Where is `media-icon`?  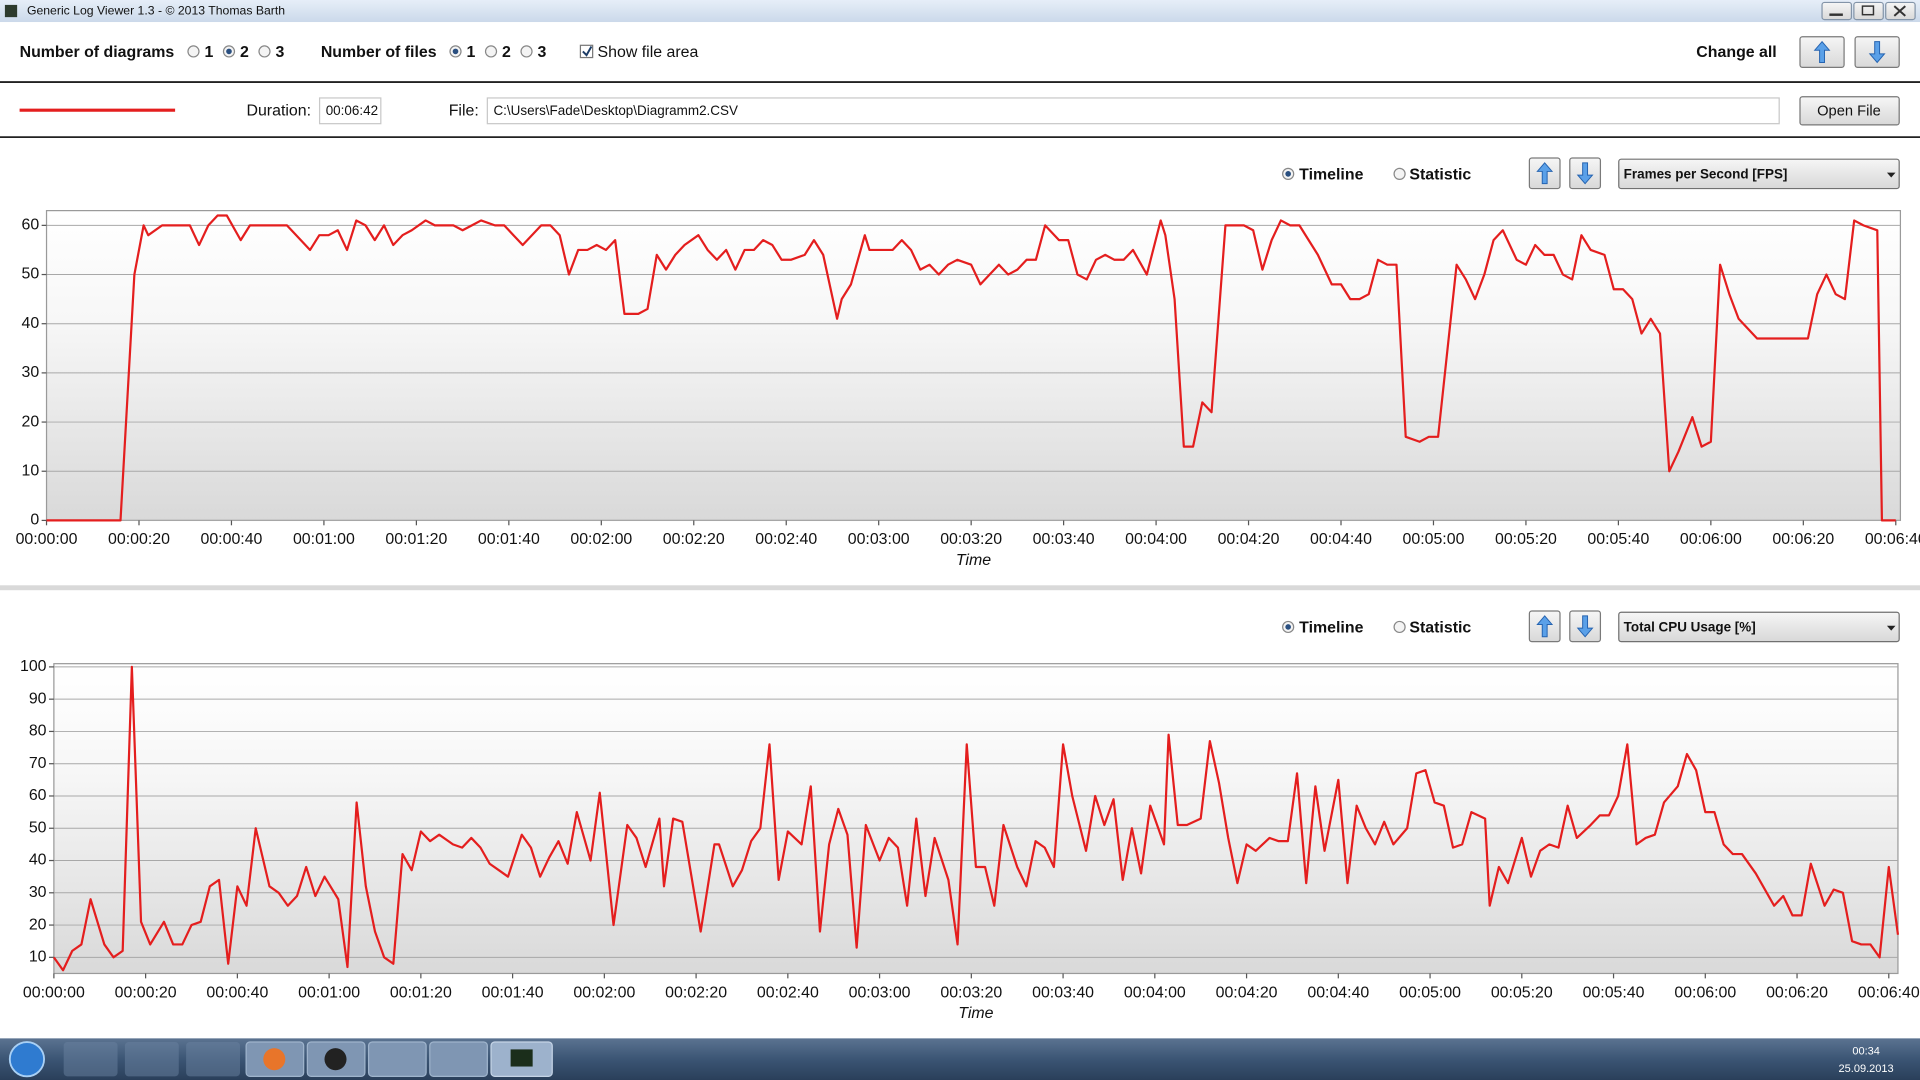 media-icon is located at coordinates (213, 1059).